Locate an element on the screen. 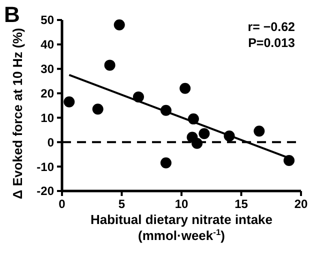 The image size is (322, 267). y-tick-label: 20 is located at coordinates (47, 93).